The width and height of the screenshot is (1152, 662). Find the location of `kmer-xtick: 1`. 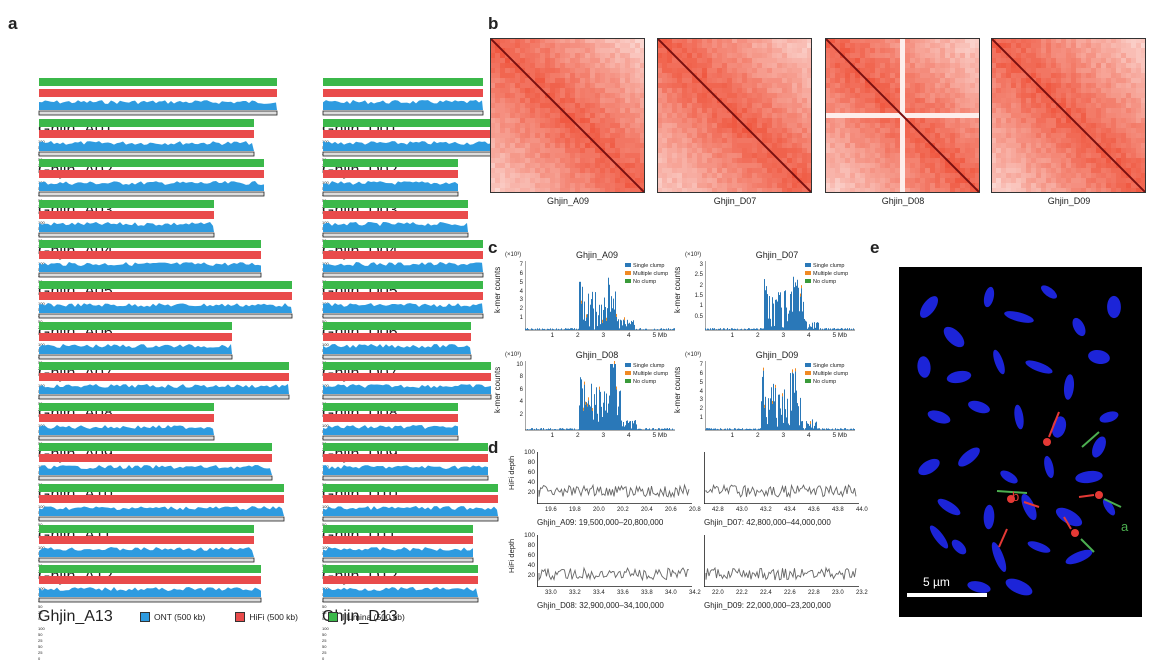

kmer-xtick: 1 is located at coordinates (733, 435).